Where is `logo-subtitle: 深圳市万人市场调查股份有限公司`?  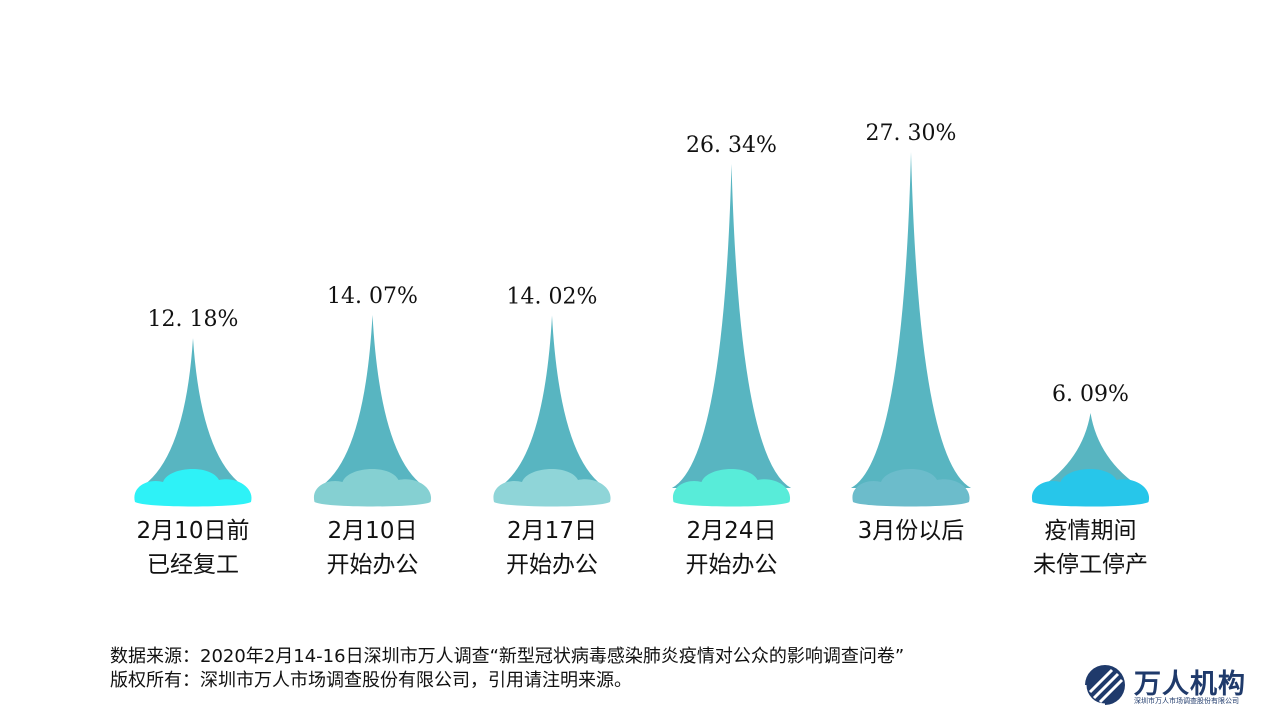
logo-subtitle: 深圳市万人市场调查股份有限公司 is located at coordinates (1186, 701).